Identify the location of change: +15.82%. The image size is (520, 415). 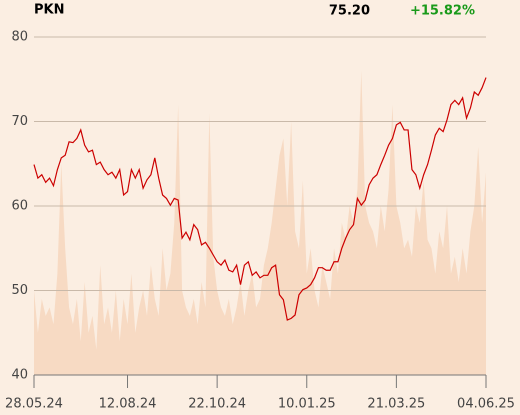
(442, 11).